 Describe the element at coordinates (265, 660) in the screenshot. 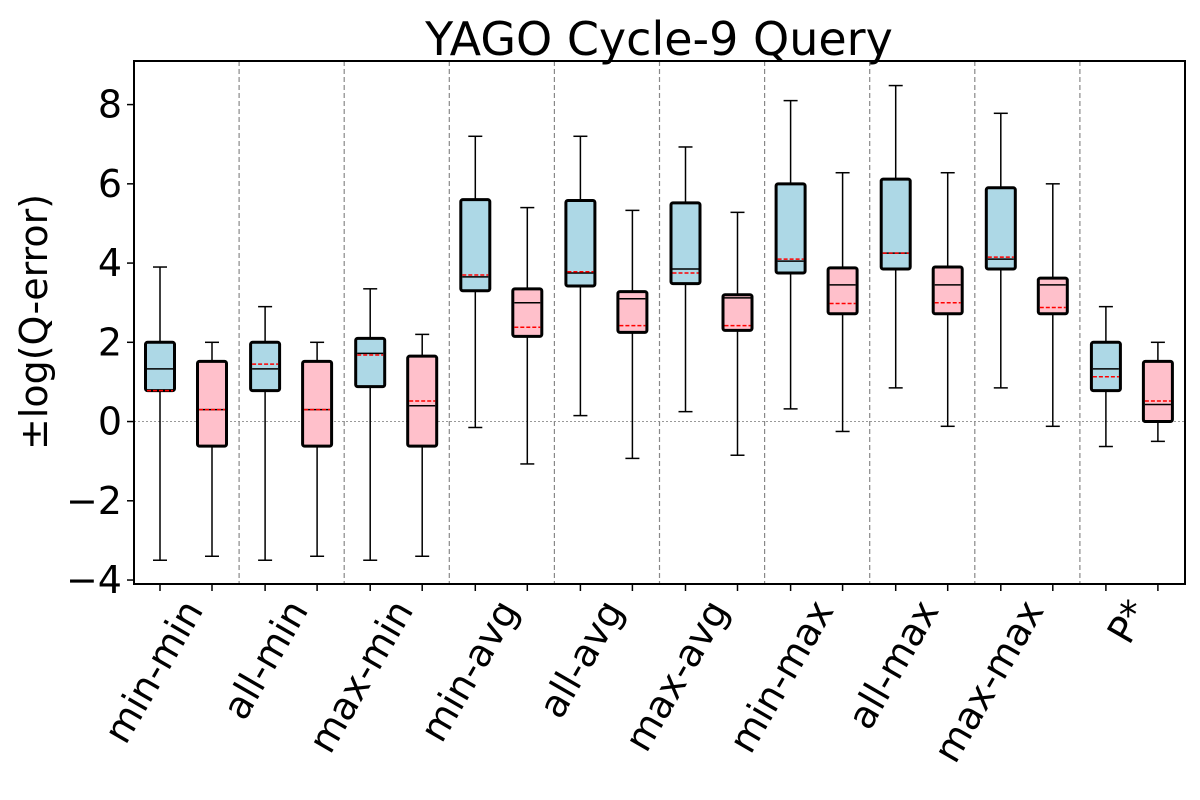

I see `x-tick-label: all-min` at that location.